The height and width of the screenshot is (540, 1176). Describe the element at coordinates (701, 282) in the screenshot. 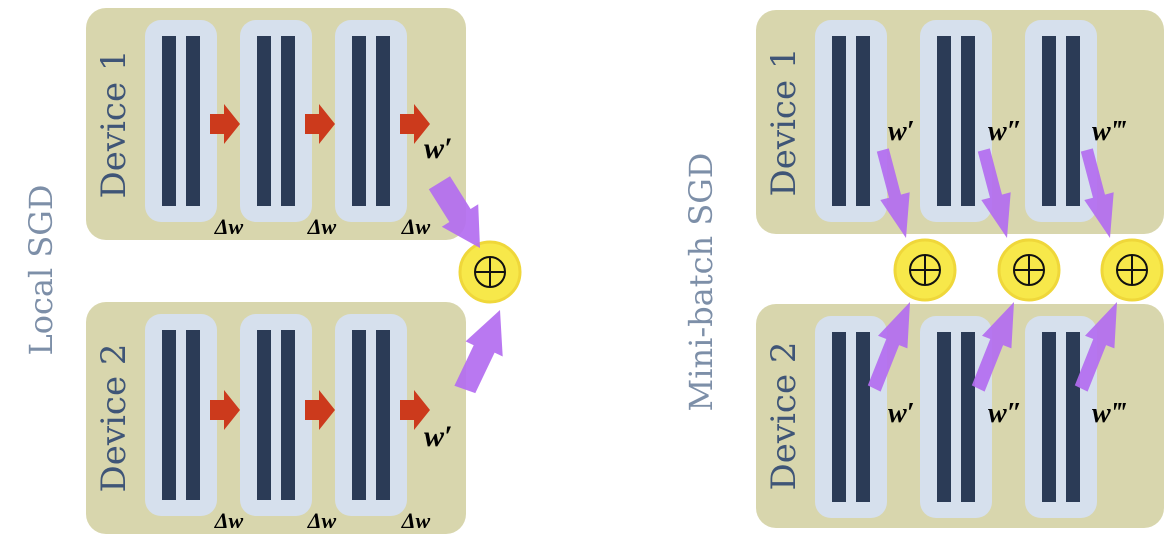

I see `panel-title-mini-batch-sgd: Mini-batch SGD` at that location.